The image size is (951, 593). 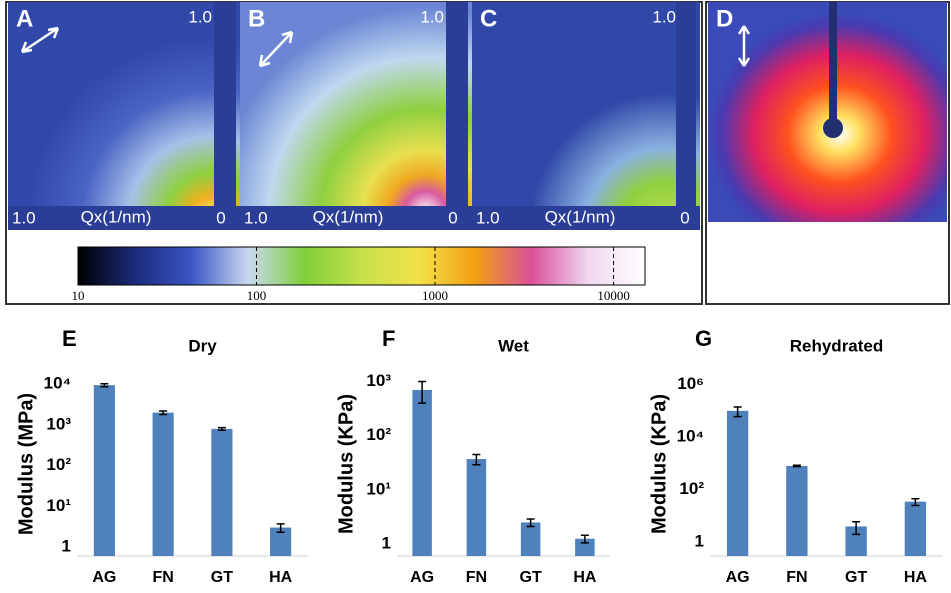 What do you see at coordinates (690, 383) in the screenshot?
I see `y-tick-label: 10⁶` at bounding box center [690, 383].